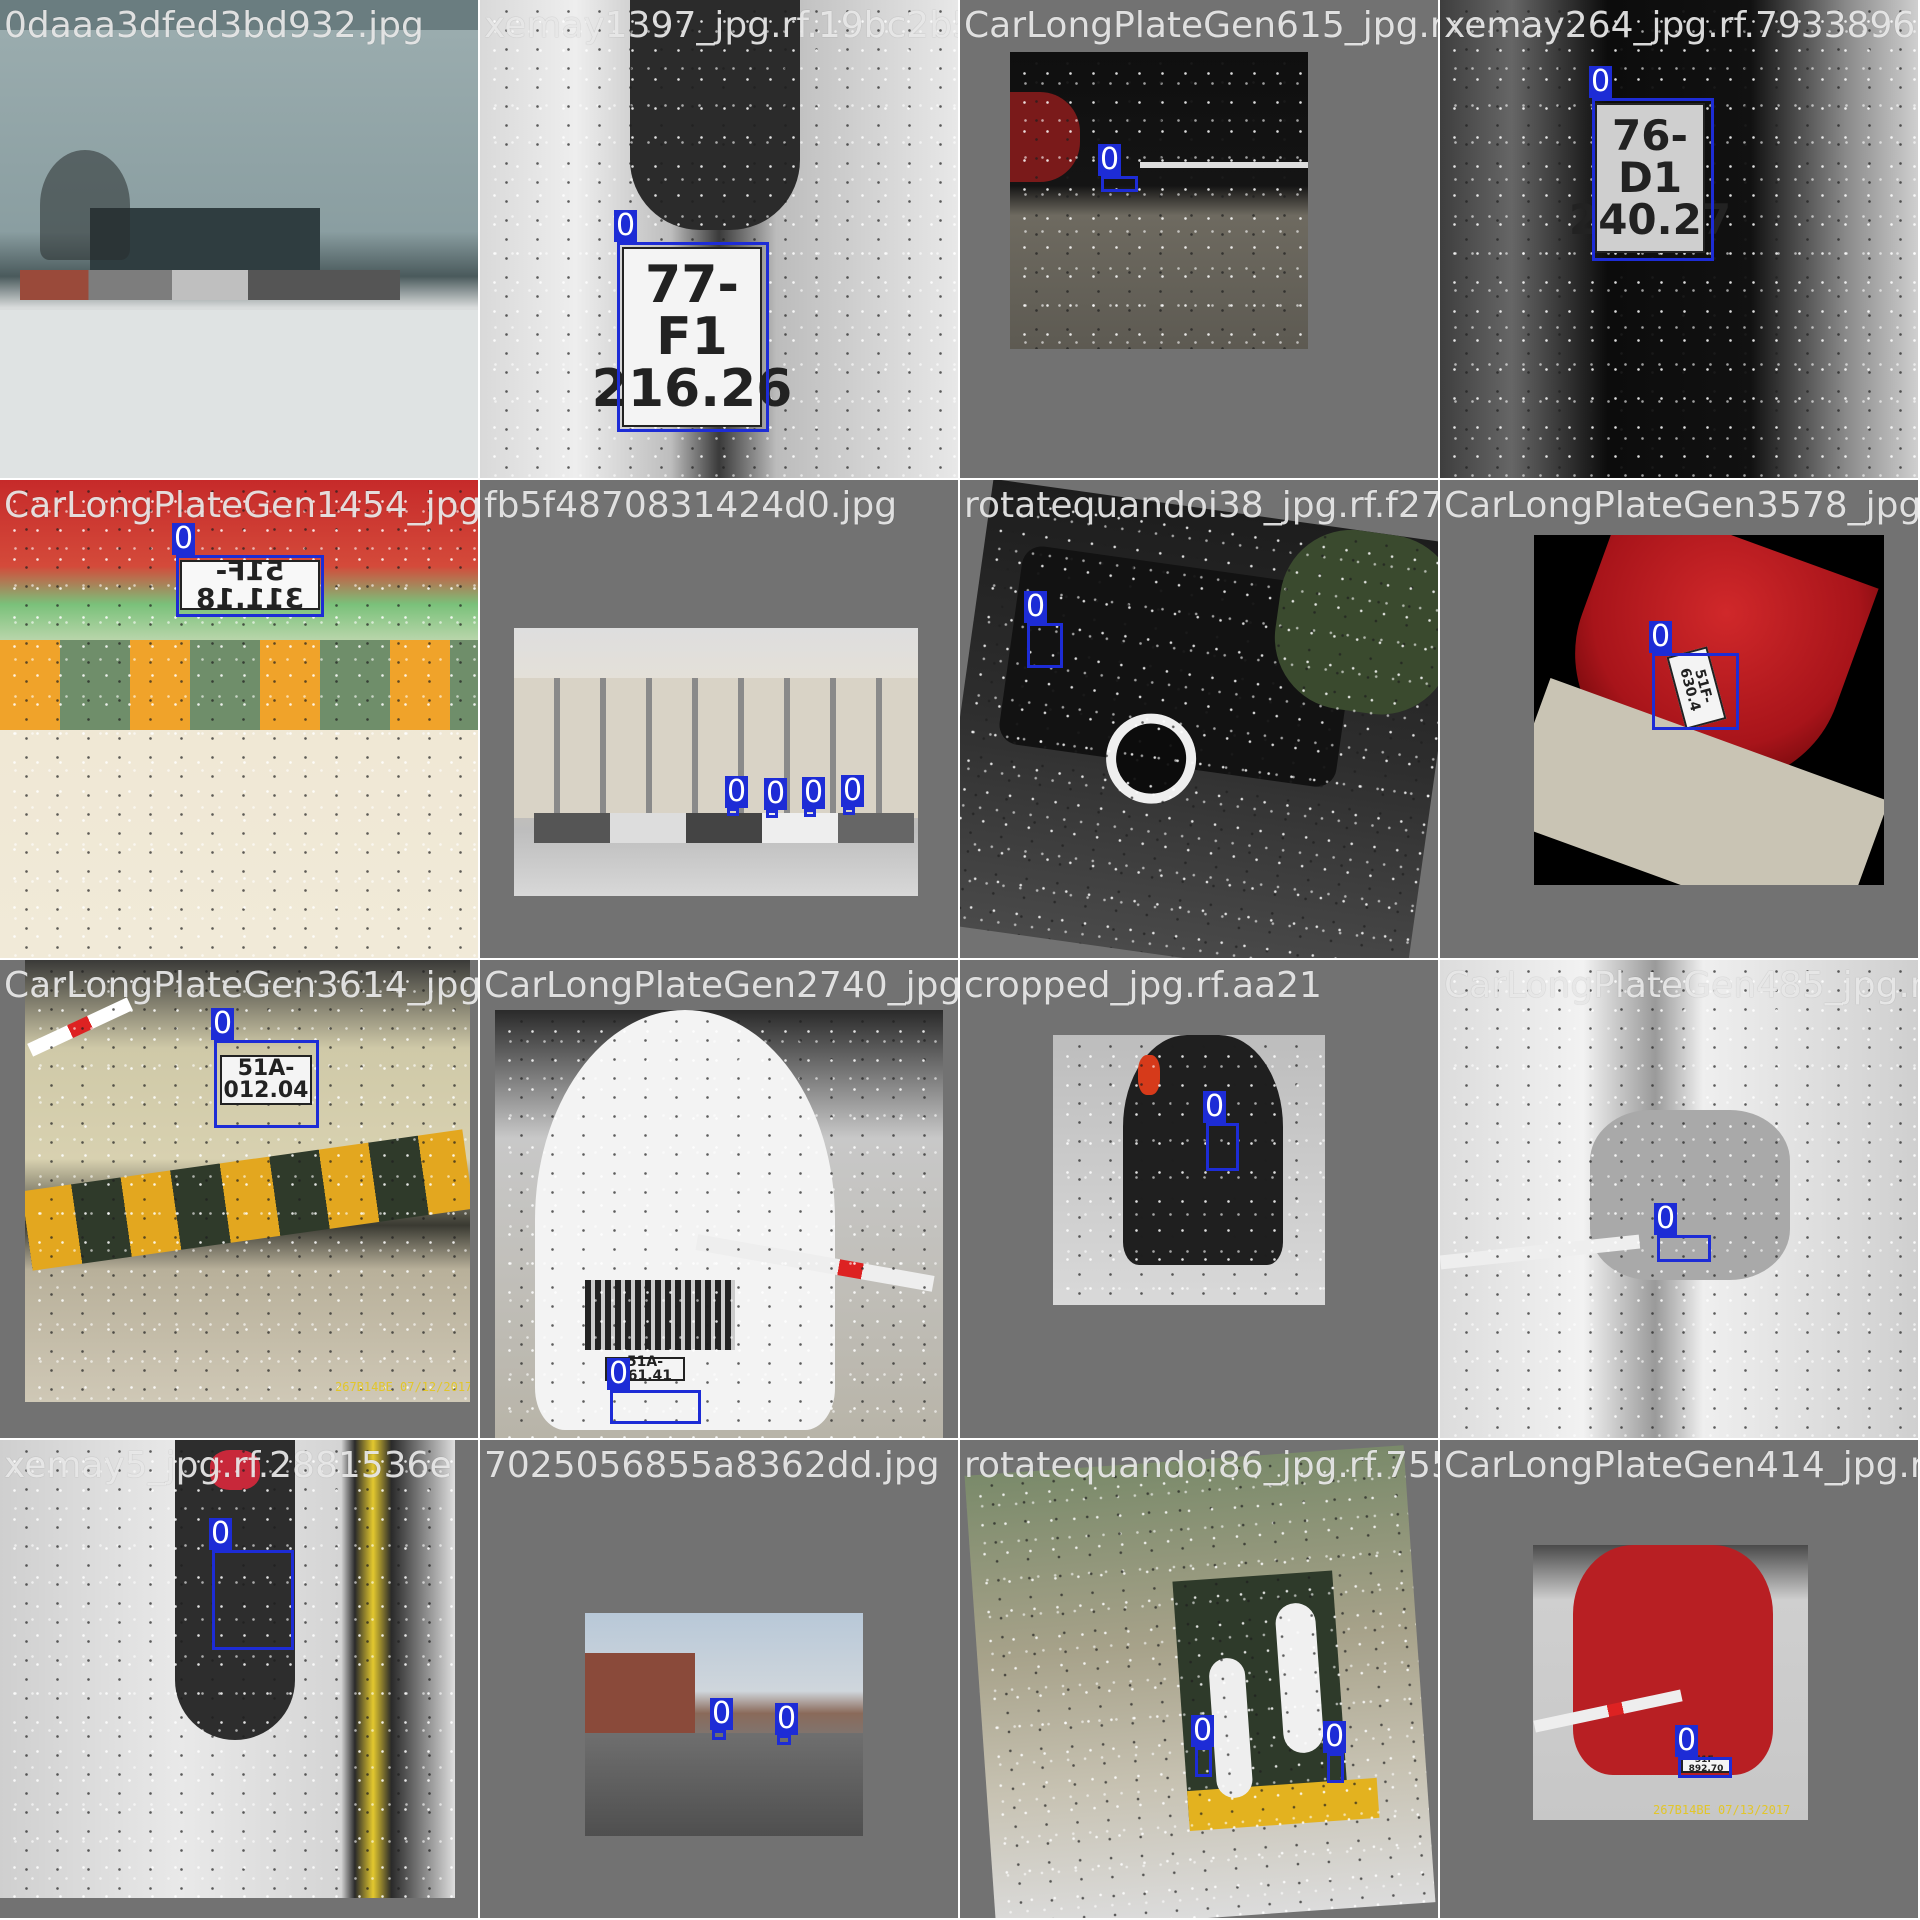  Describe the element at coordinates (719, 239) in the screenshot. I see `mosaic-tile: 77-F1 216.26 0 xemay1397_jpg.rf.19bc2b5b` at that location.